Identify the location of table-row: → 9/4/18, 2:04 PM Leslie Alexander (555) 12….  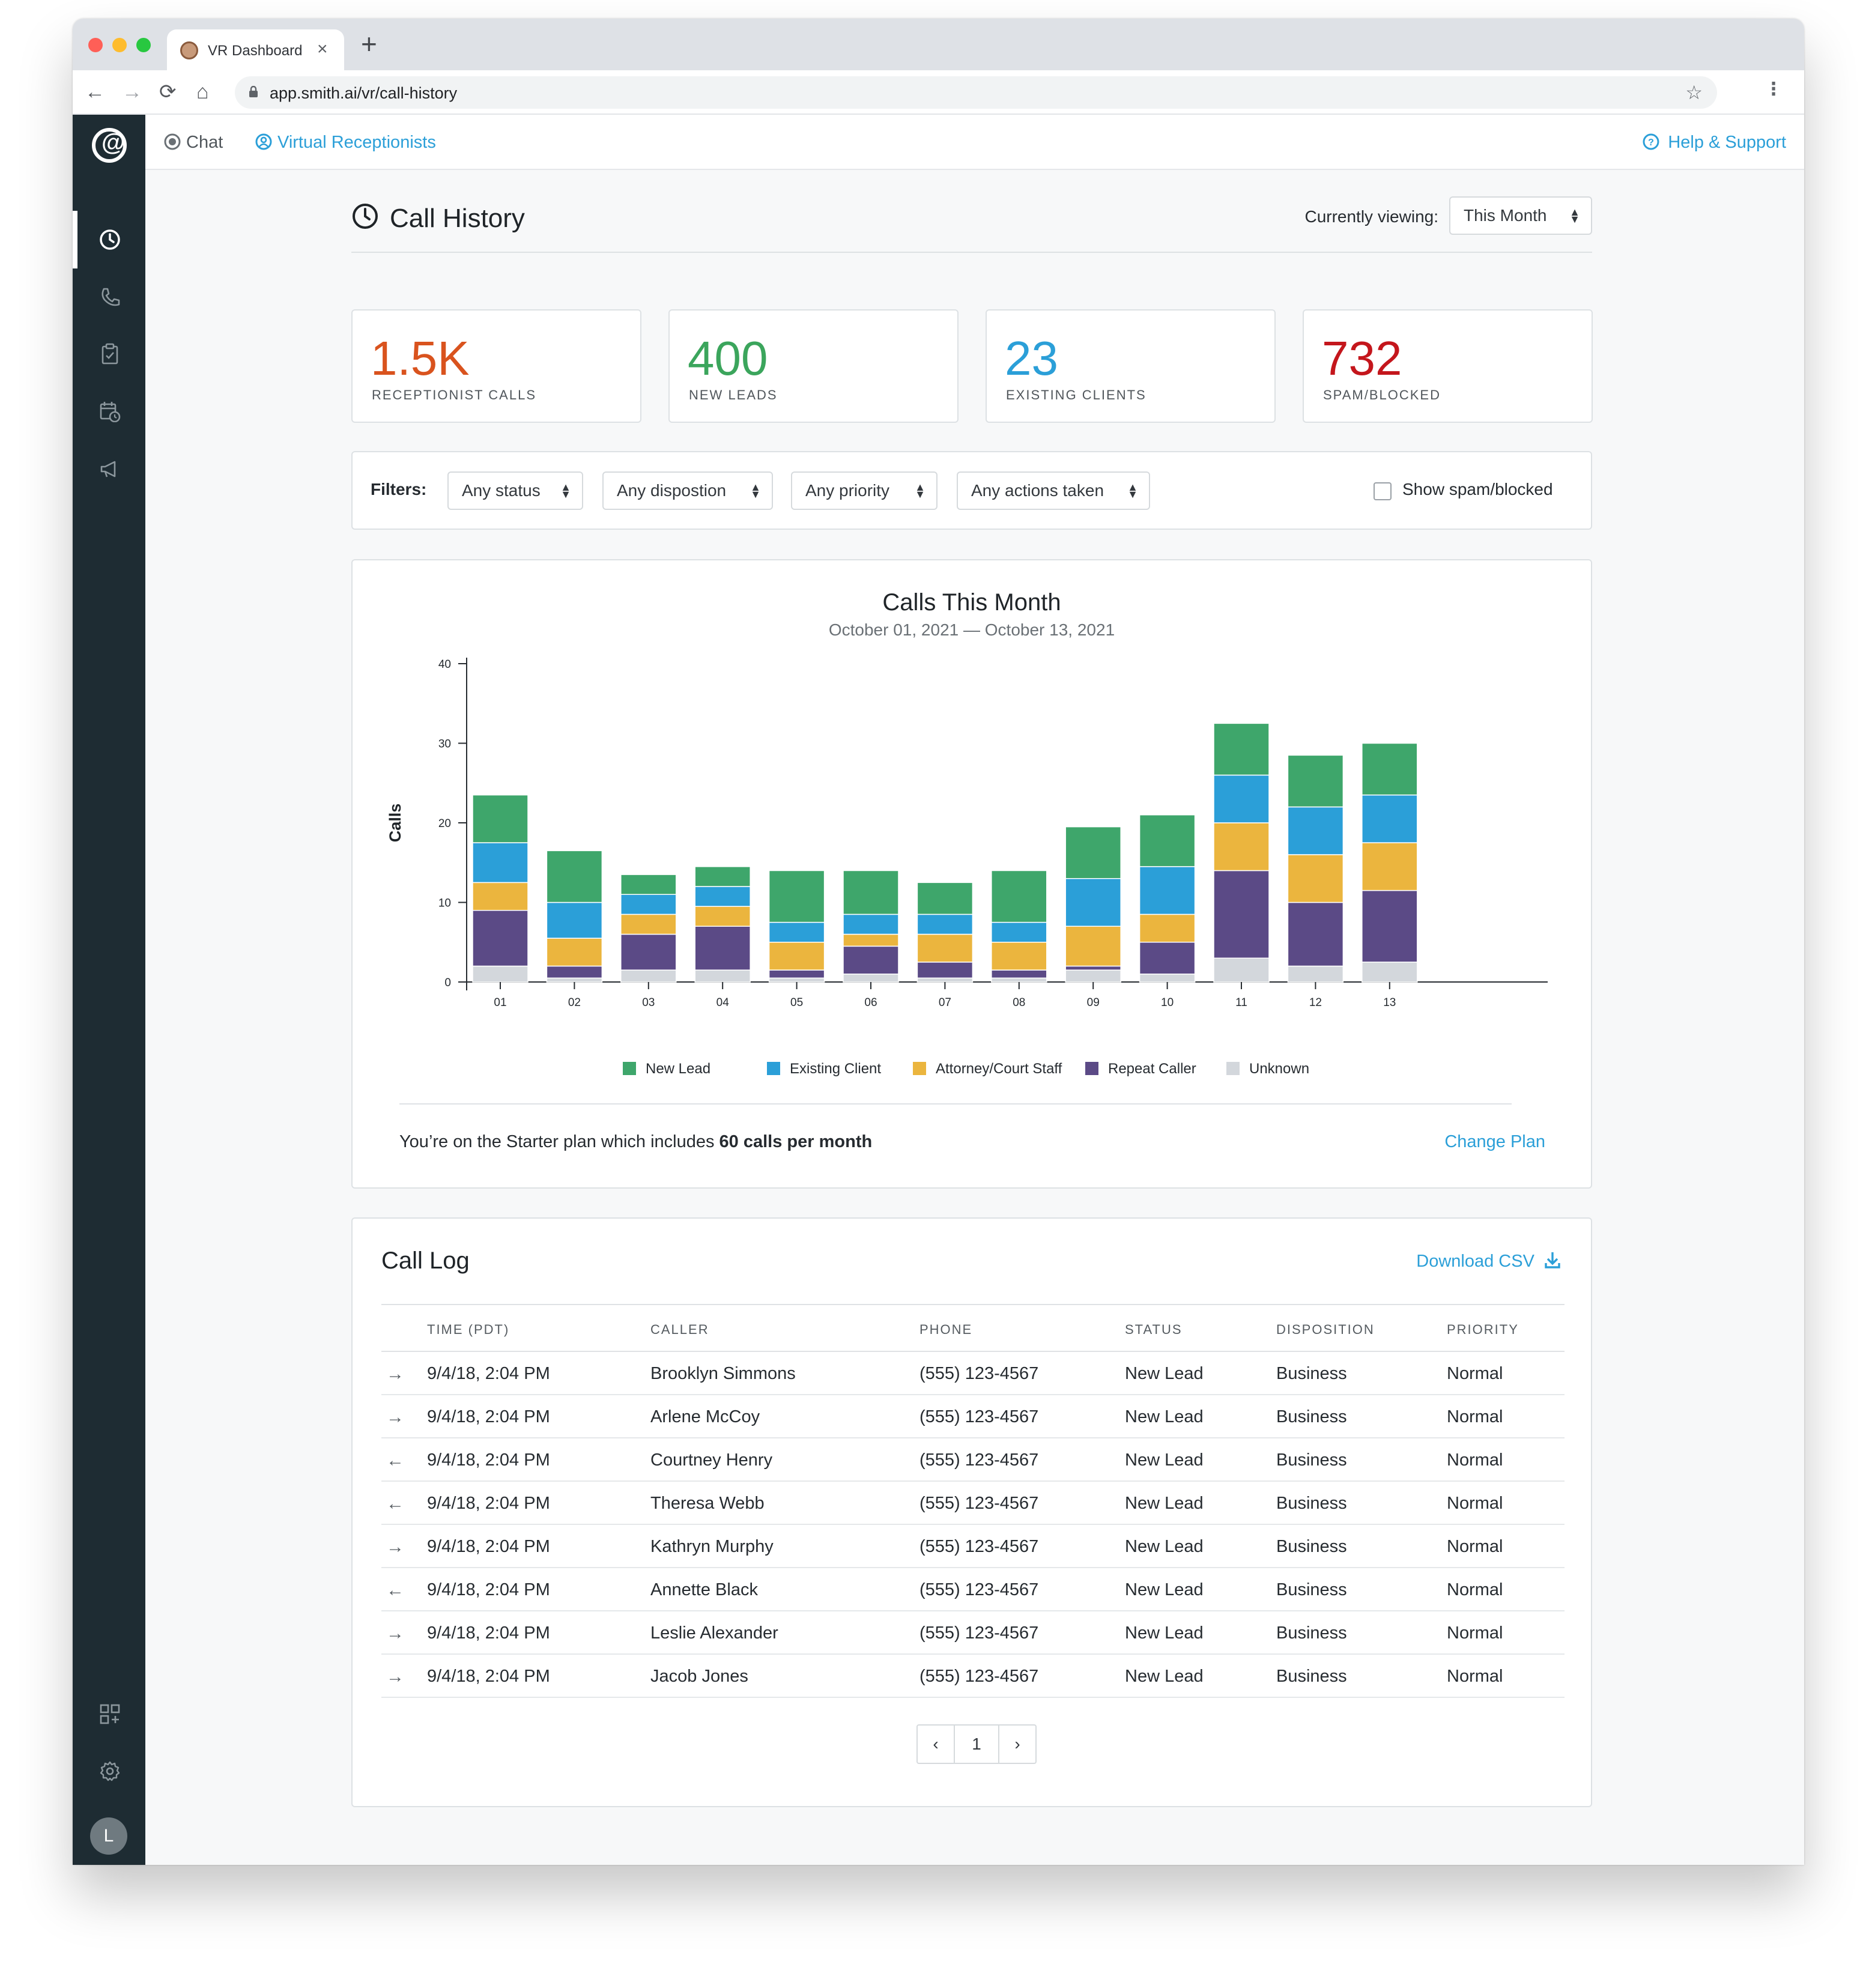
(973, 1633).